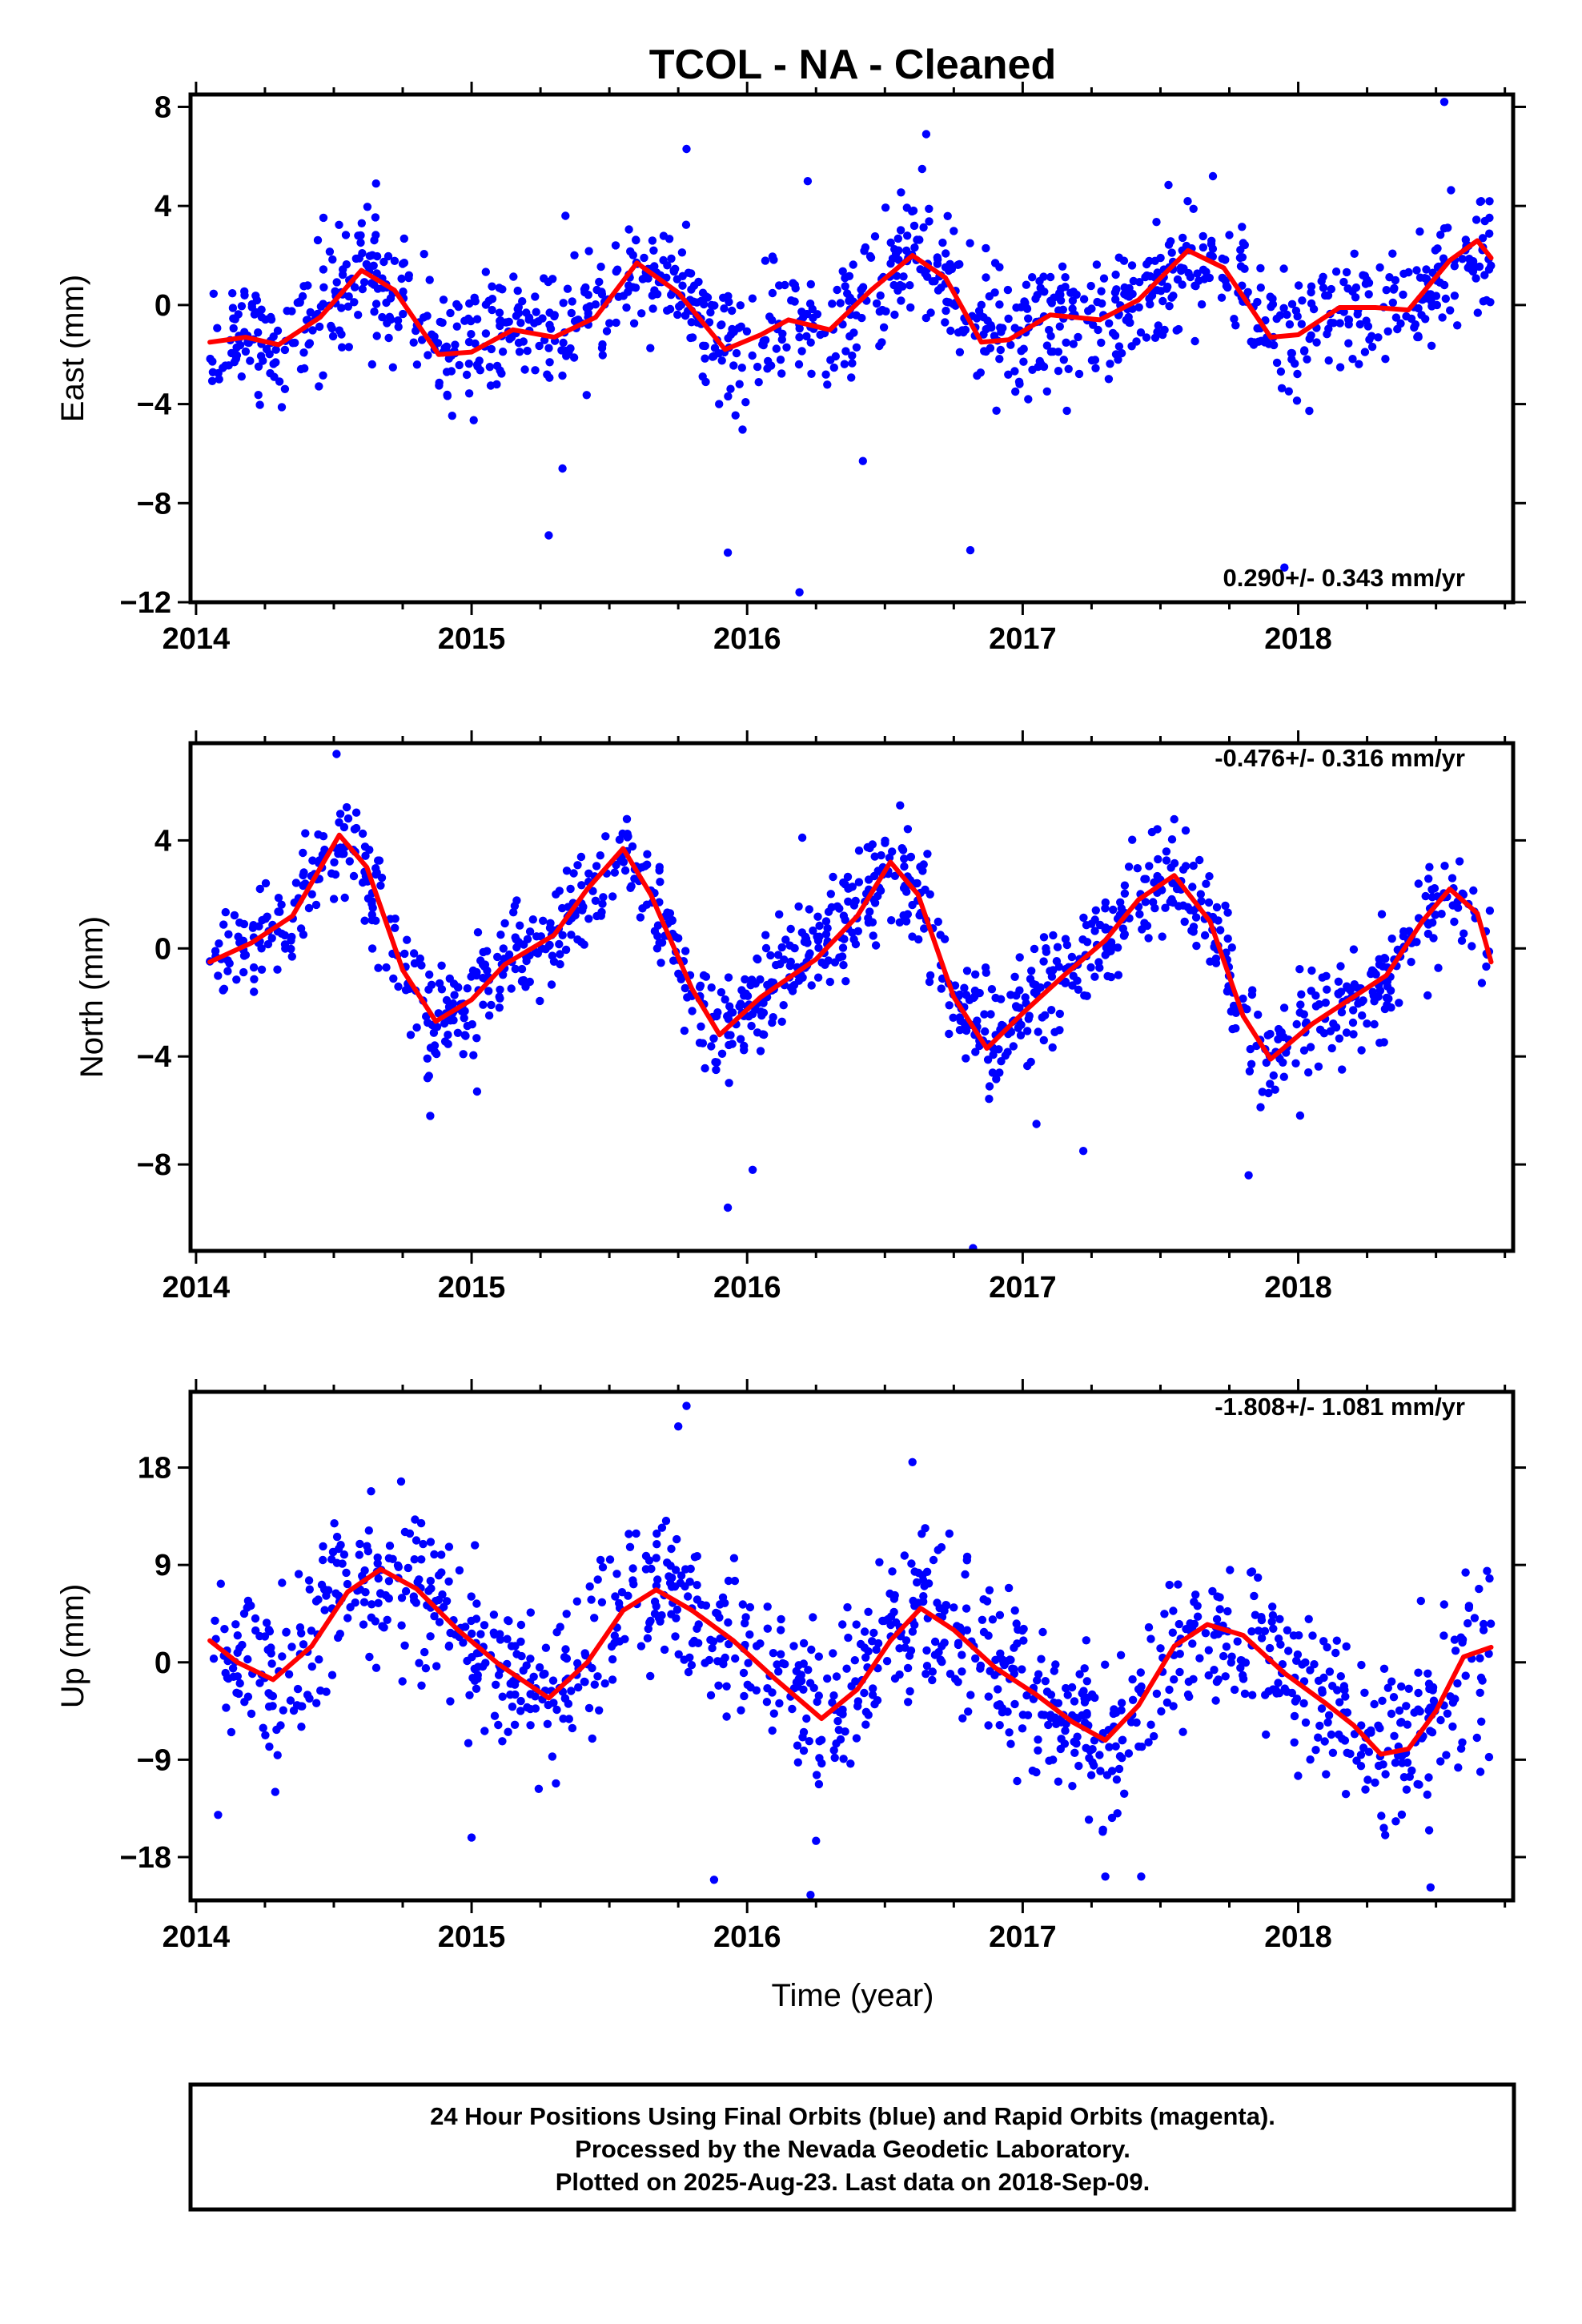 This screenshot has width=1582, height=2324. What do you see at coordinates (1298, 1937) in the screenshot?
I see `up-x-tick-label: 2018` at bounding box center [1298, 1937].